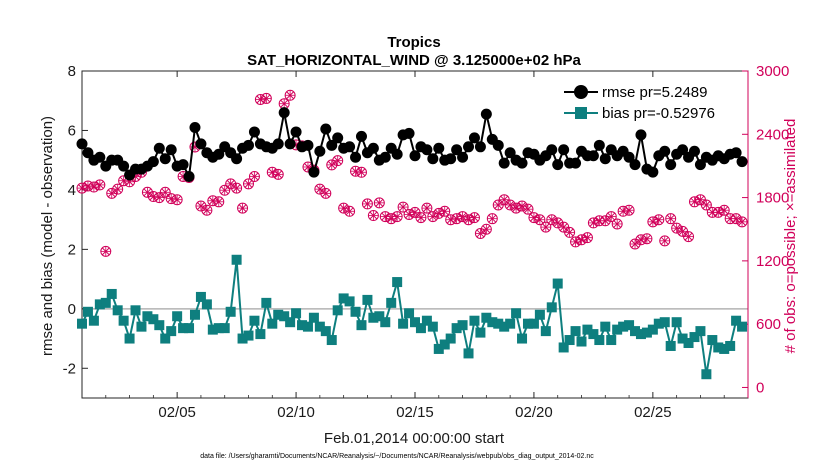  Describe the element at coordinates (654, 92) in the screenshot. I see `legend-rmse-label: rmse pr=5.2489` at that location.